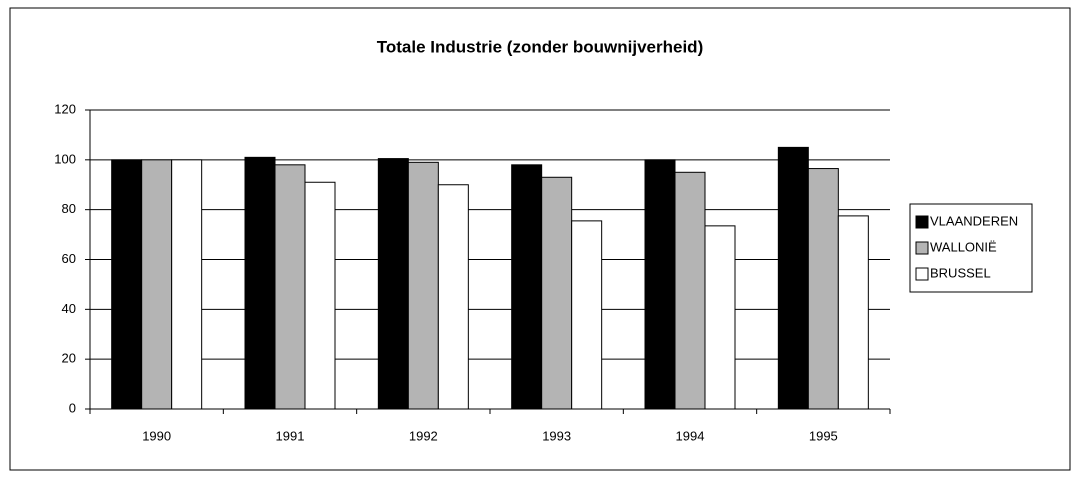 The width and height of the screenshot is (1074, 477). I want to click on y-tick-label: 80, so click(69, 208).